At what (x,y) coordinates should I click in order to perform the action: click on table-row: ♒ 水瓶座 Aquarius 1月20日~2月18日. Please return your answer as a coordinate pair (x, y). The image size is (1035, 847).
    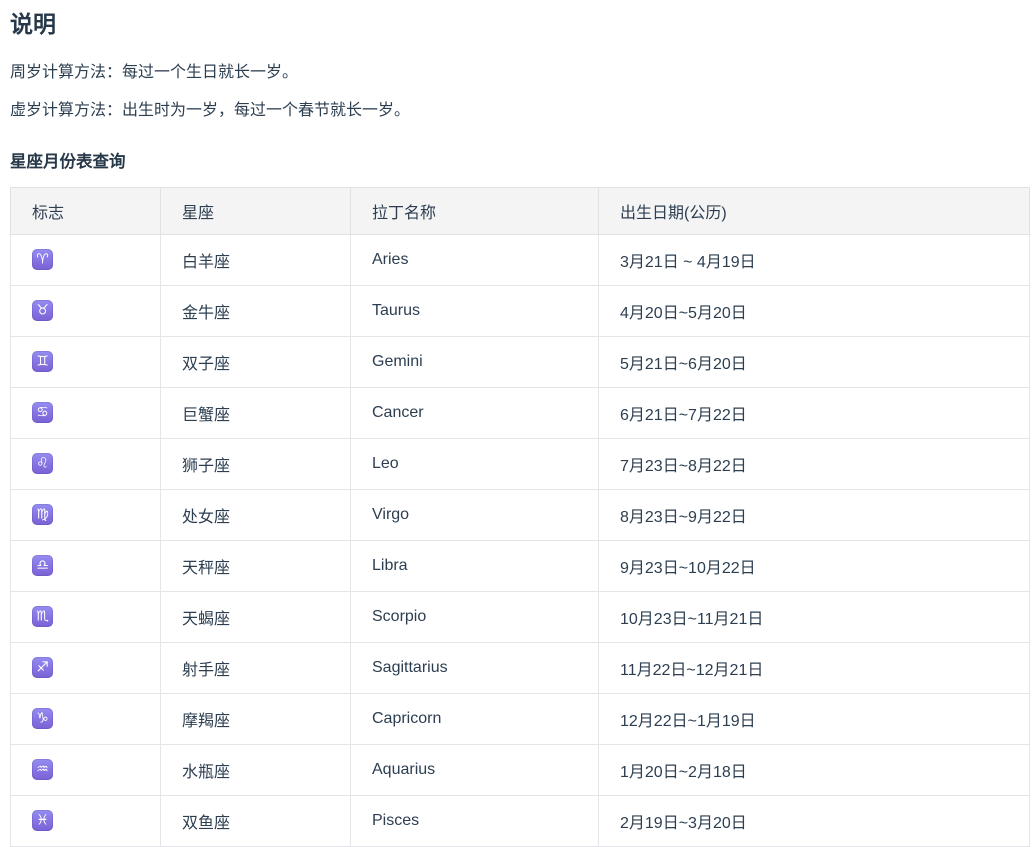
    Looking at the image, I should click on (520, 769).